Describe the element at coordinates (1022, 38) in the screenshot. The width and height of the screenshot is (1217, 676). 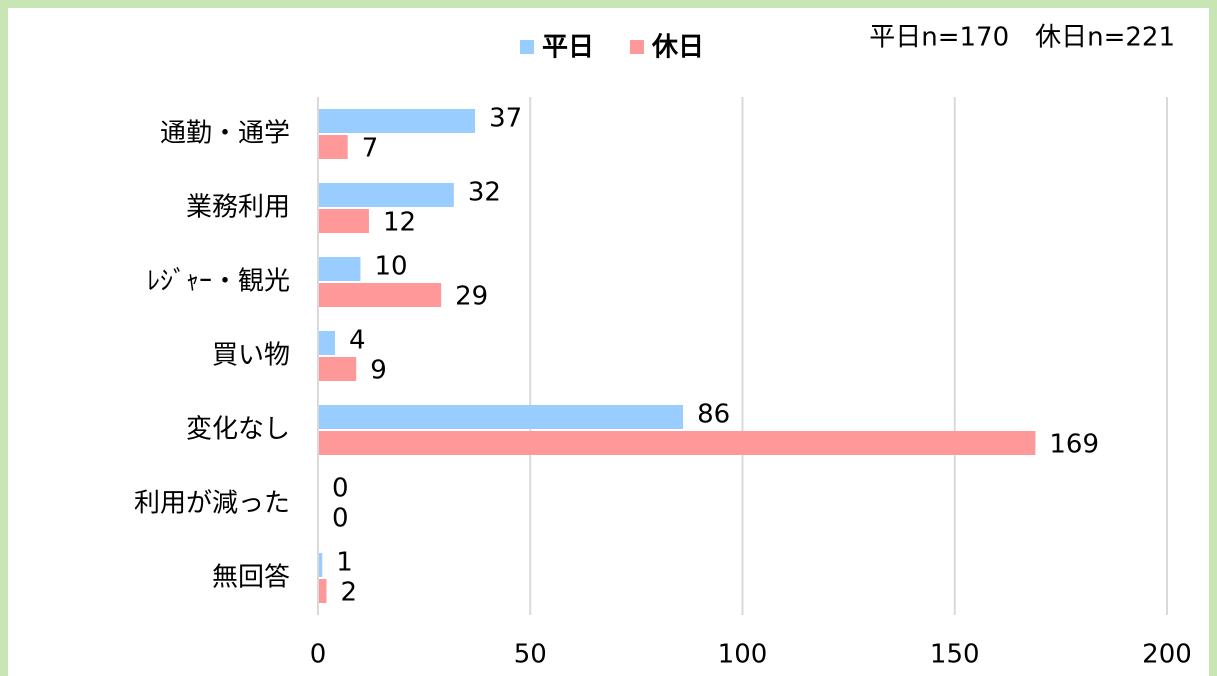
I see `annotation: 平日n=170 休日n=221` at that location.